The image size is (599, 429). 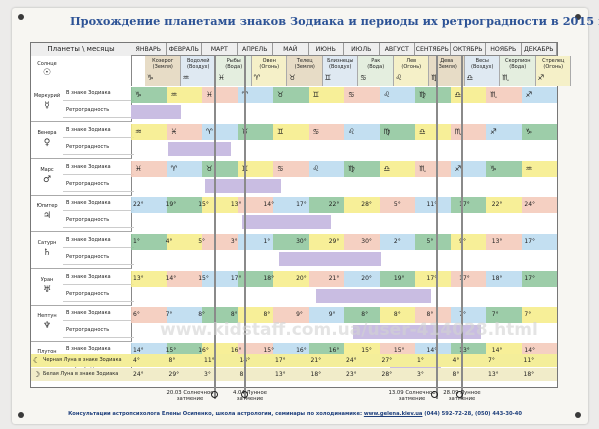 What do you see at coordinates (138, 350) in the screenshot?
I see `degree-value: 14°` at bounding box center [138, 350].